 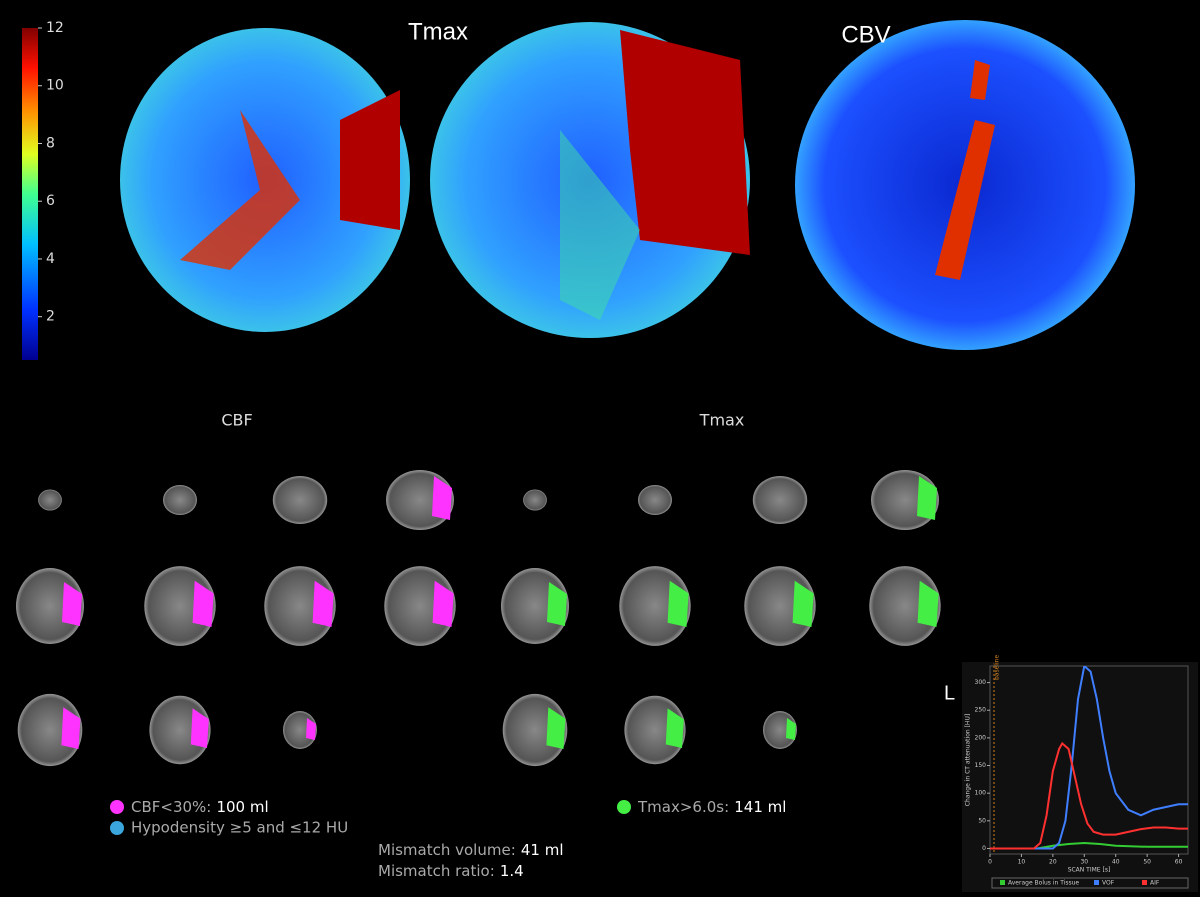 What do you see at coordinates (50, 201) in the screenshot?
I see `colorbar-label: 6` at bounding box center [50, 201].